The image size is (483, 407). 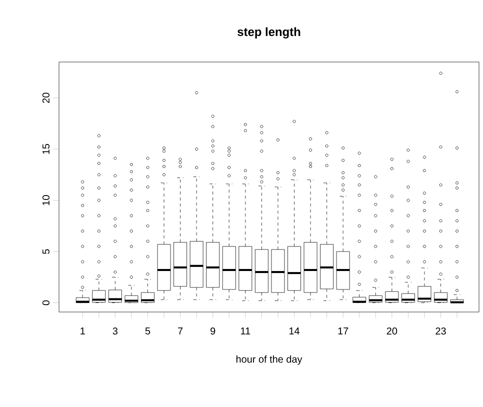 I want to click on x-tick-label: 17, so click(x=343, y=331).